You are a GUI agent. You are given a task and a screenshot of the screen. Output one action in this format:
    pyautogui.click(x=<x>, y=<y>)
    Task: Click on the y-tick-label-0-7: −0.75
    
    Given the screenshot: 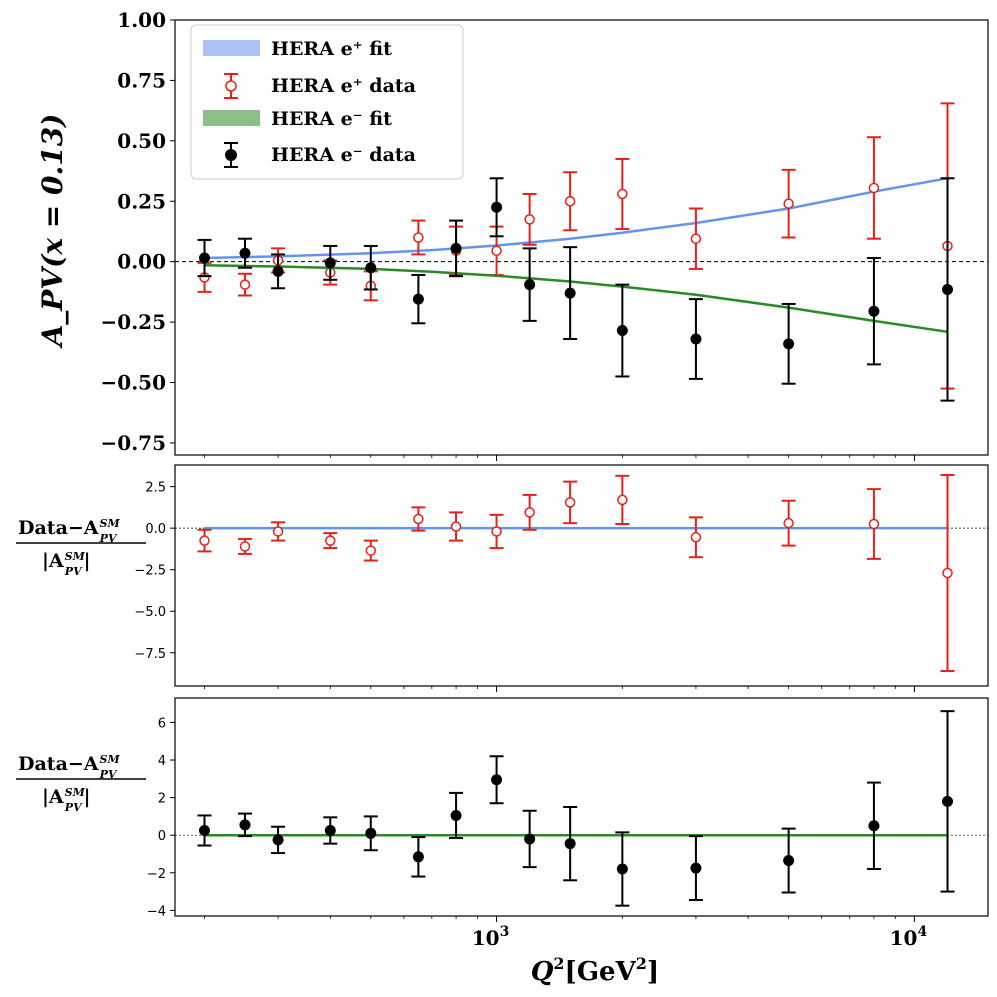 What is the action you would take?
    pyautogui.click(x=133, y=443)
    